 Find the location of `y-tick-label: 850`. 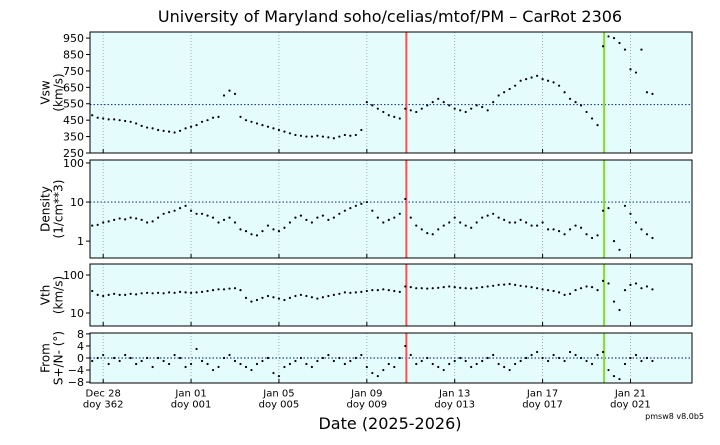

y-tick-label: 850 is located at coordinates (73, 54).